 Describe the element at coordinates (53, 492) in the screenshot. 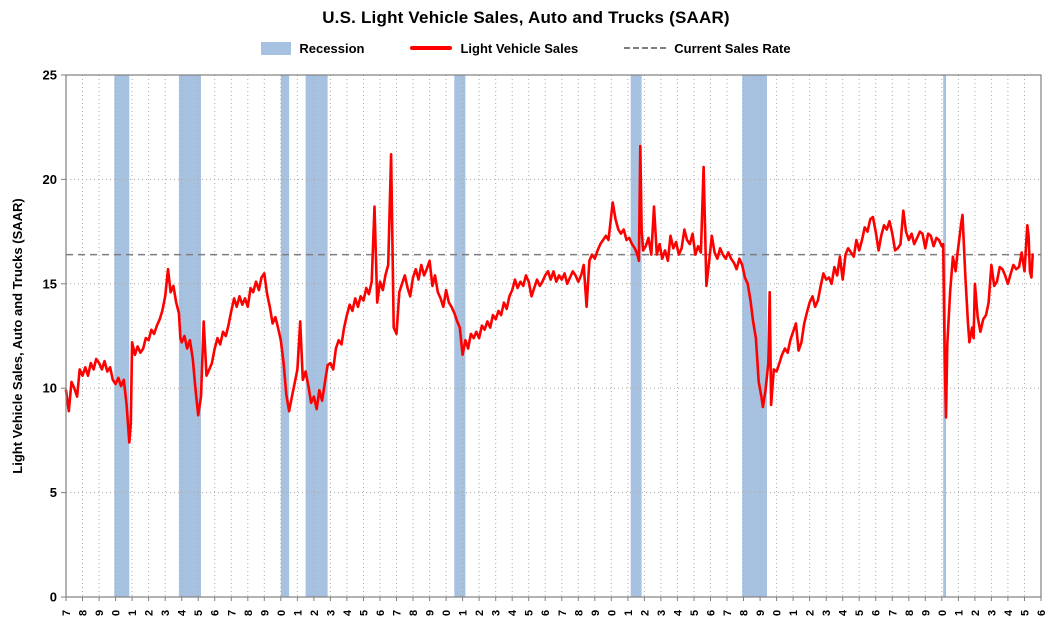

I see `y-tick-label: 5` at that location.